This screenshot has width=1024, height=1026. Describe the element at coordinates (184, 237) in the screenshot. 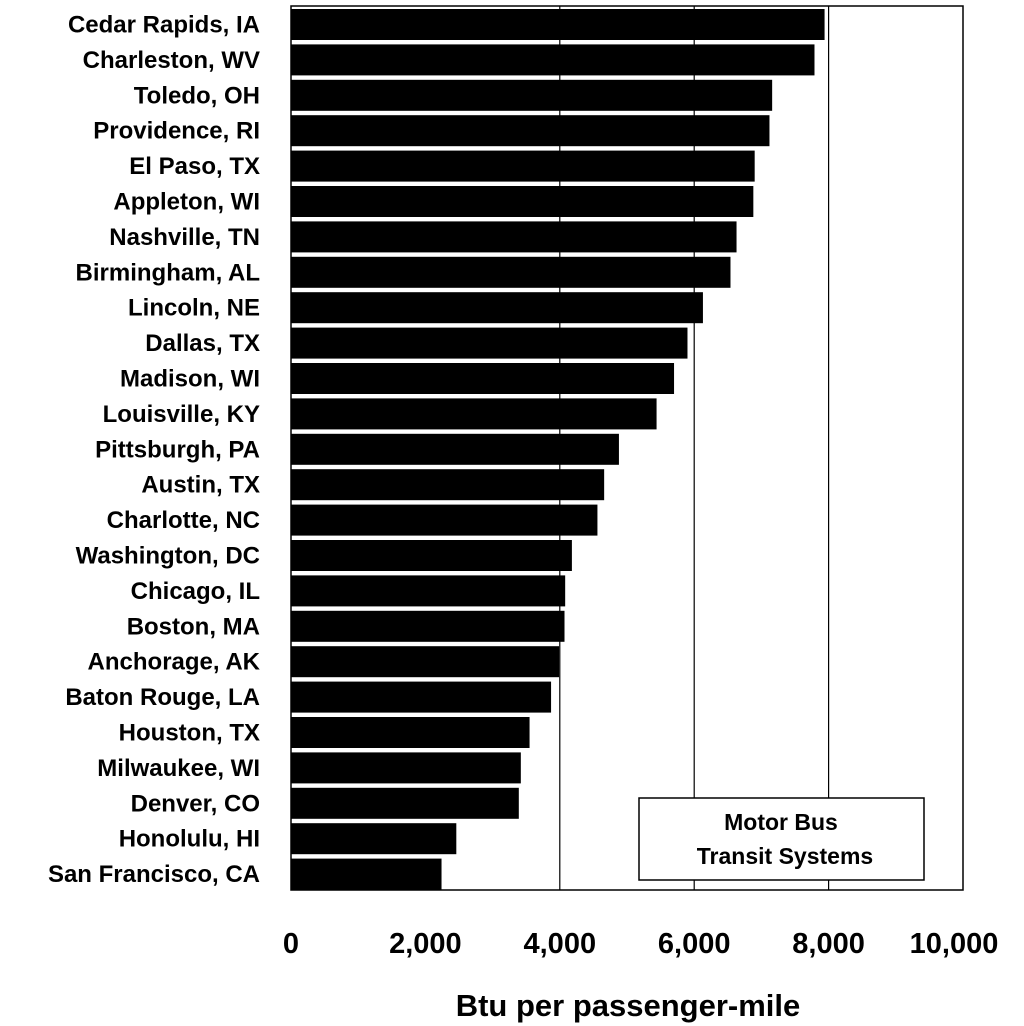

I see `category-label: Nashville, TN` at that location.